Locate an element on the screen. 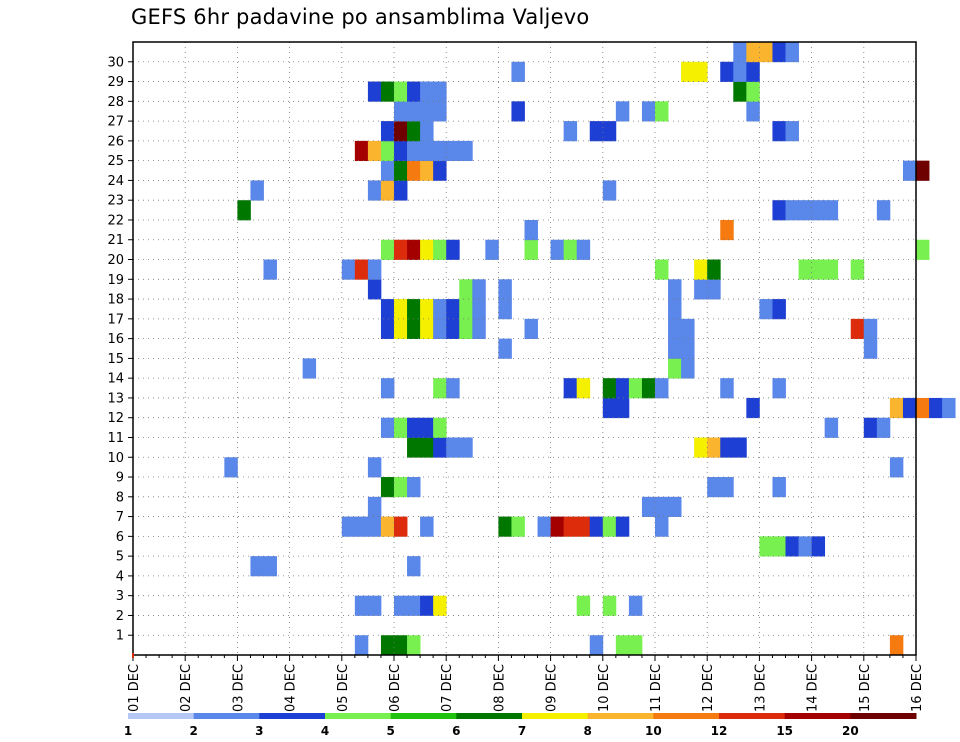 Image resolution: width=960 pixels, height=742 pixels. x-tick-label: 13 DEC is located at coordinates (760, 688).